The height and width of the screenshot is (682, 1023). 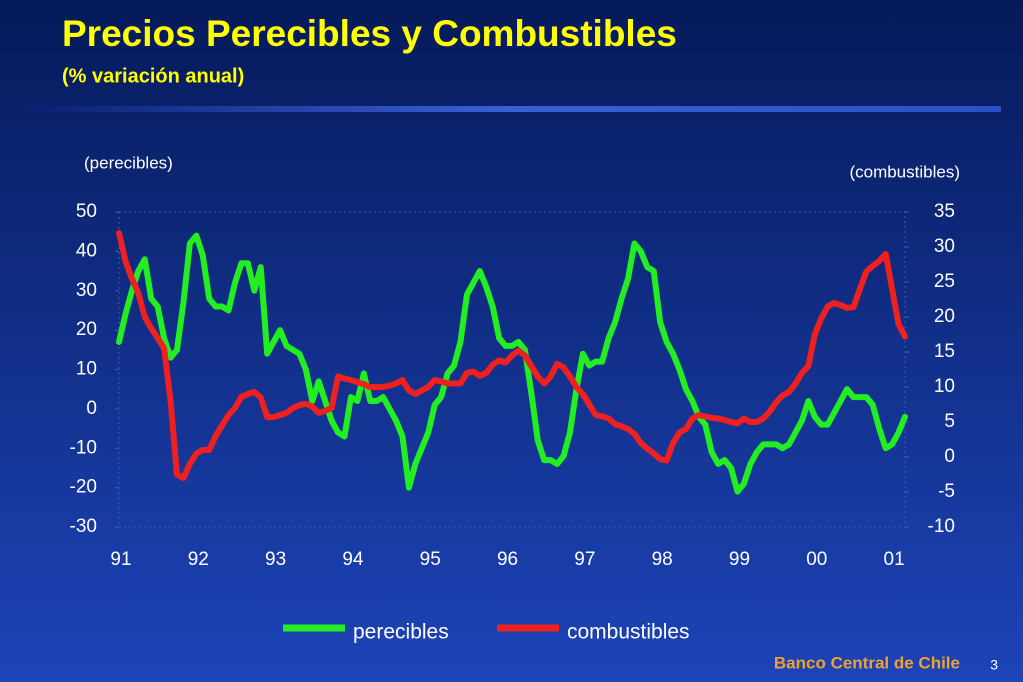 What do you see at coordinates (86, 290) in the screenshot?
I see `y-tick-label: 30` at bounding box center [86, 290].